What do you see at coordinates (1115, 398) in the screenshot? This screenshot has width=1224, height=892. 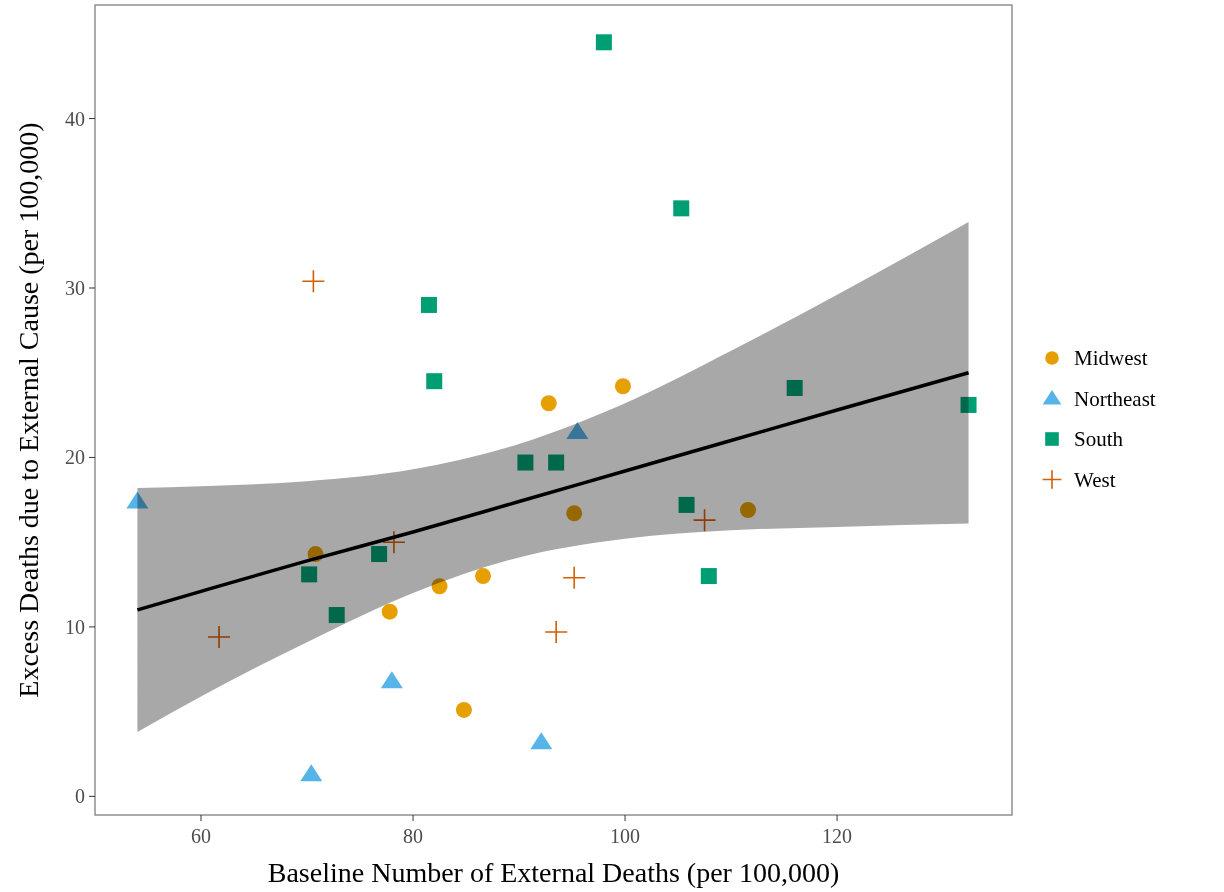 I see `legend-label: Northeast` at bounding box center [1115, 398].